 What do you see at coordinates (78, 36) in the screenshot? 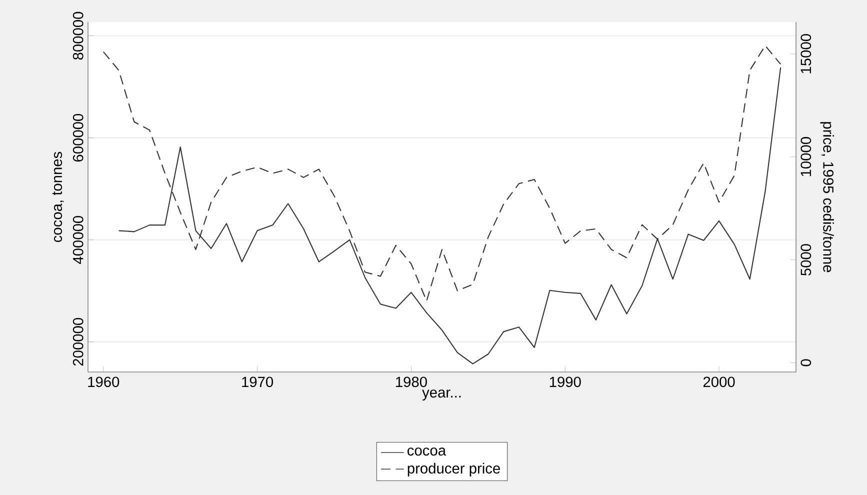
I see `y-tick-label: 800000` at bounding box center [78, 36].